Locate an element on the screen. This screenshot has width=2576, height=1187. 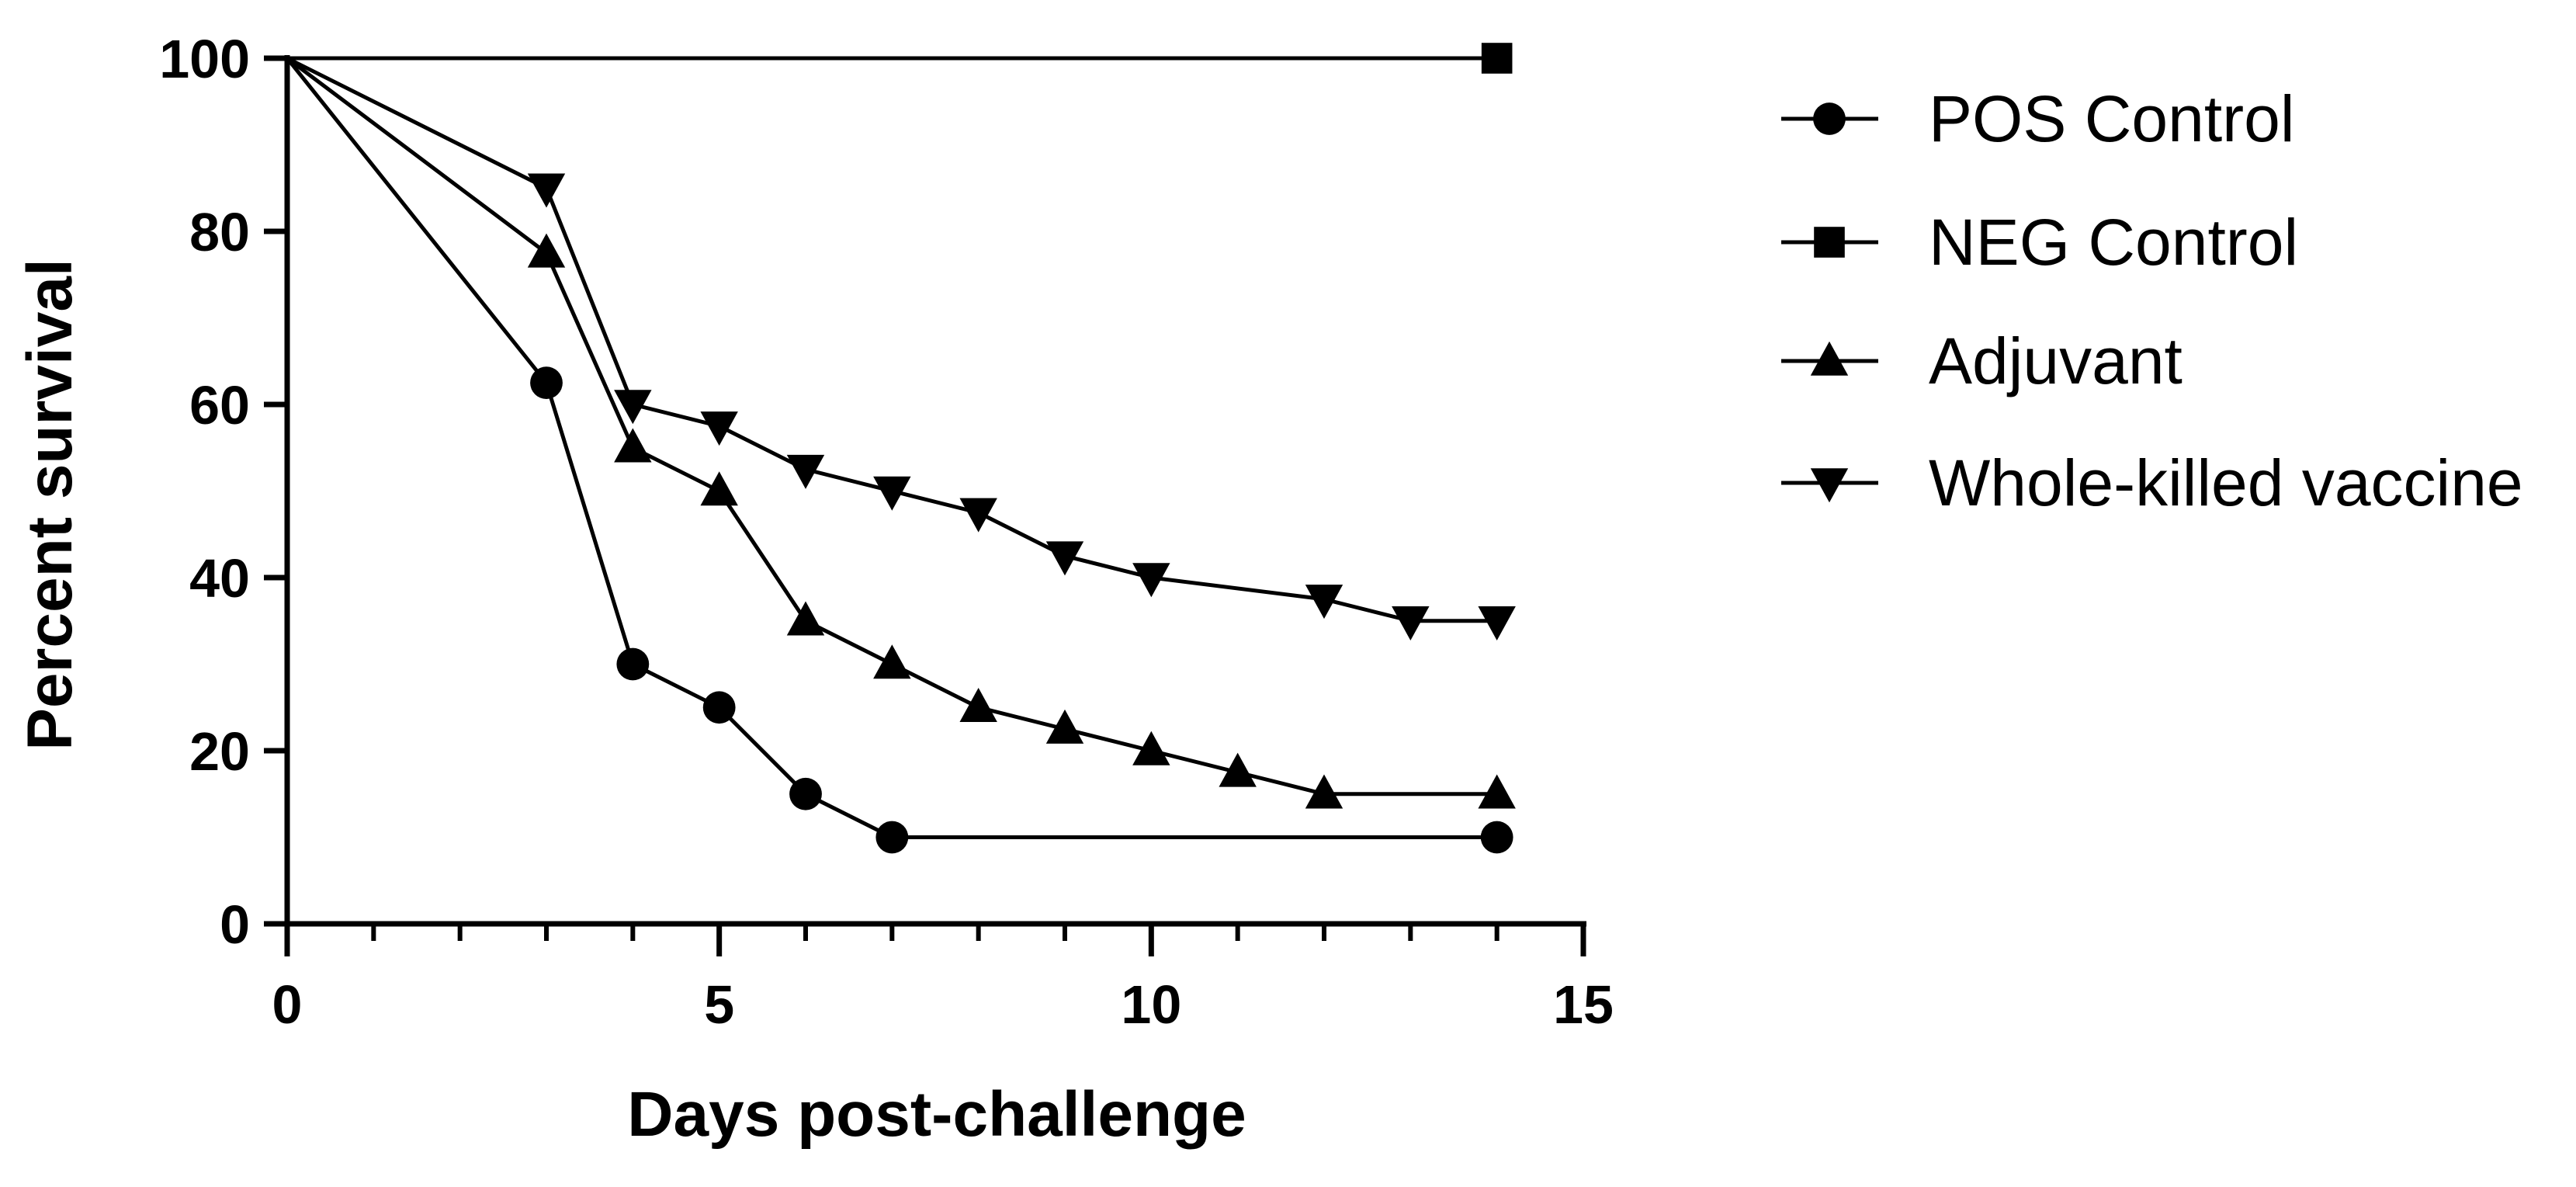
y-tick-label: 60 is located at coordinates (219, 405).